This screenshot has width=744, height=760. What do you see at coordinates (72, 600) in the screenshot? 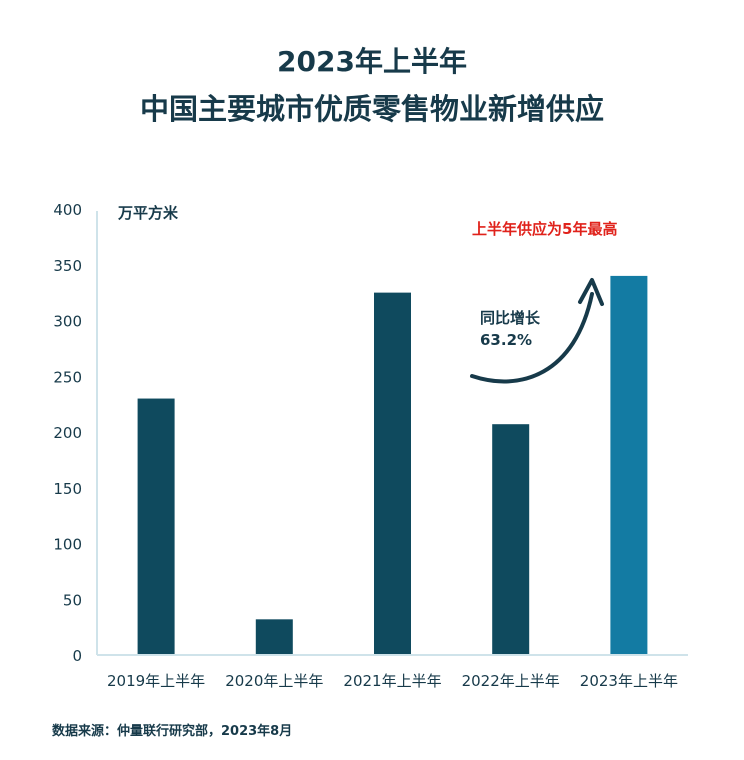
I see `y-tick-label: 50` at bounding box center [72, 600].